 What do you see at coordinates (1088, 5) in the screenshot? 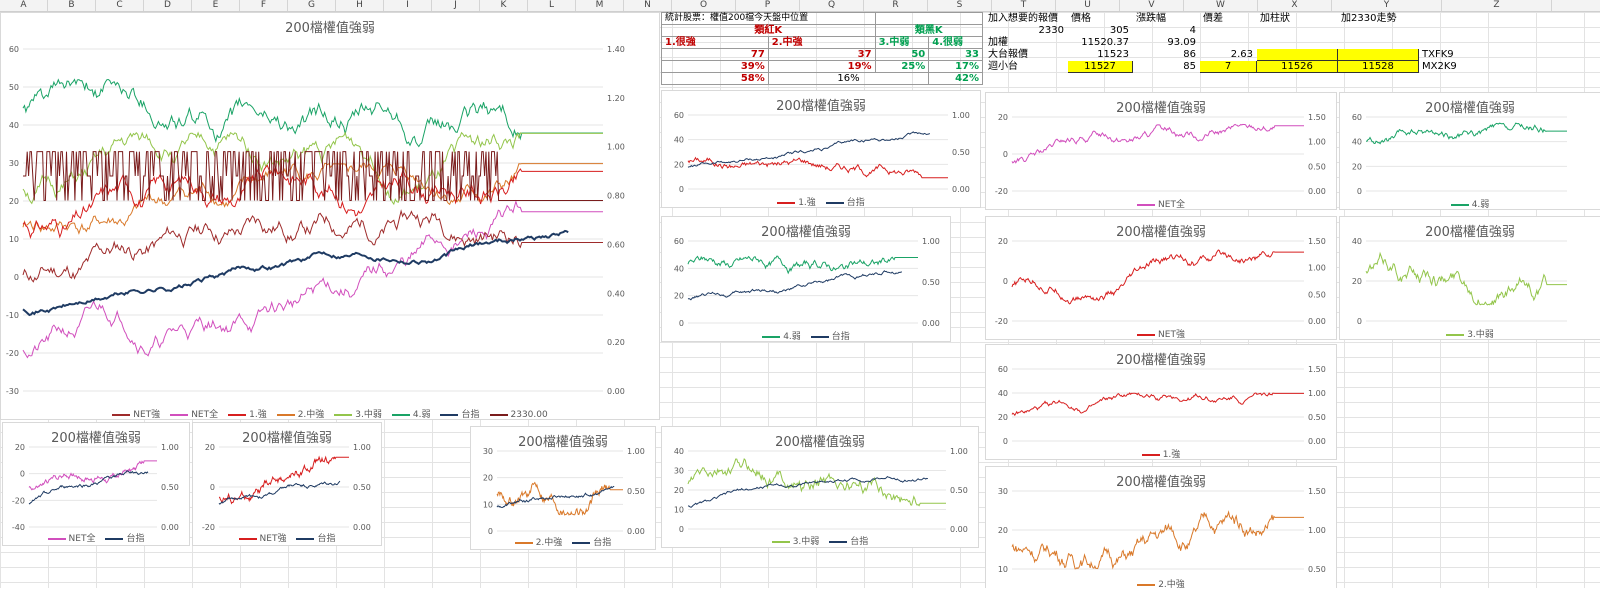
I see `column-header-U: U` at bounding box center [1088, 5].